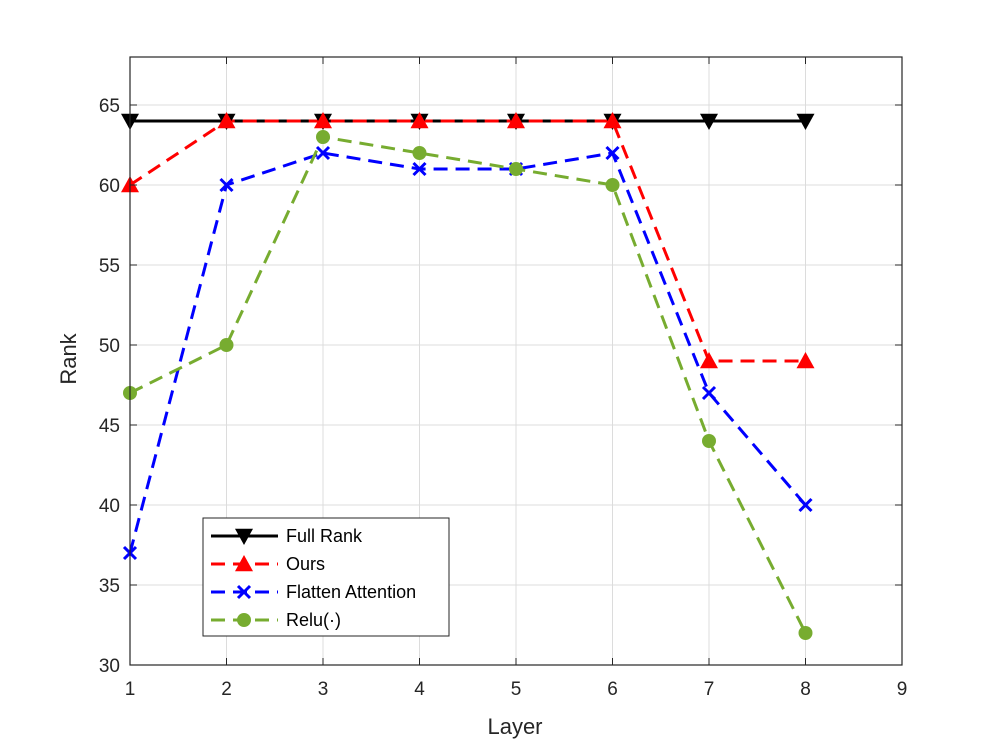 This screenshot has height=747, width=996. I want to click on legend-label-1: Ours, so click(305, 564).